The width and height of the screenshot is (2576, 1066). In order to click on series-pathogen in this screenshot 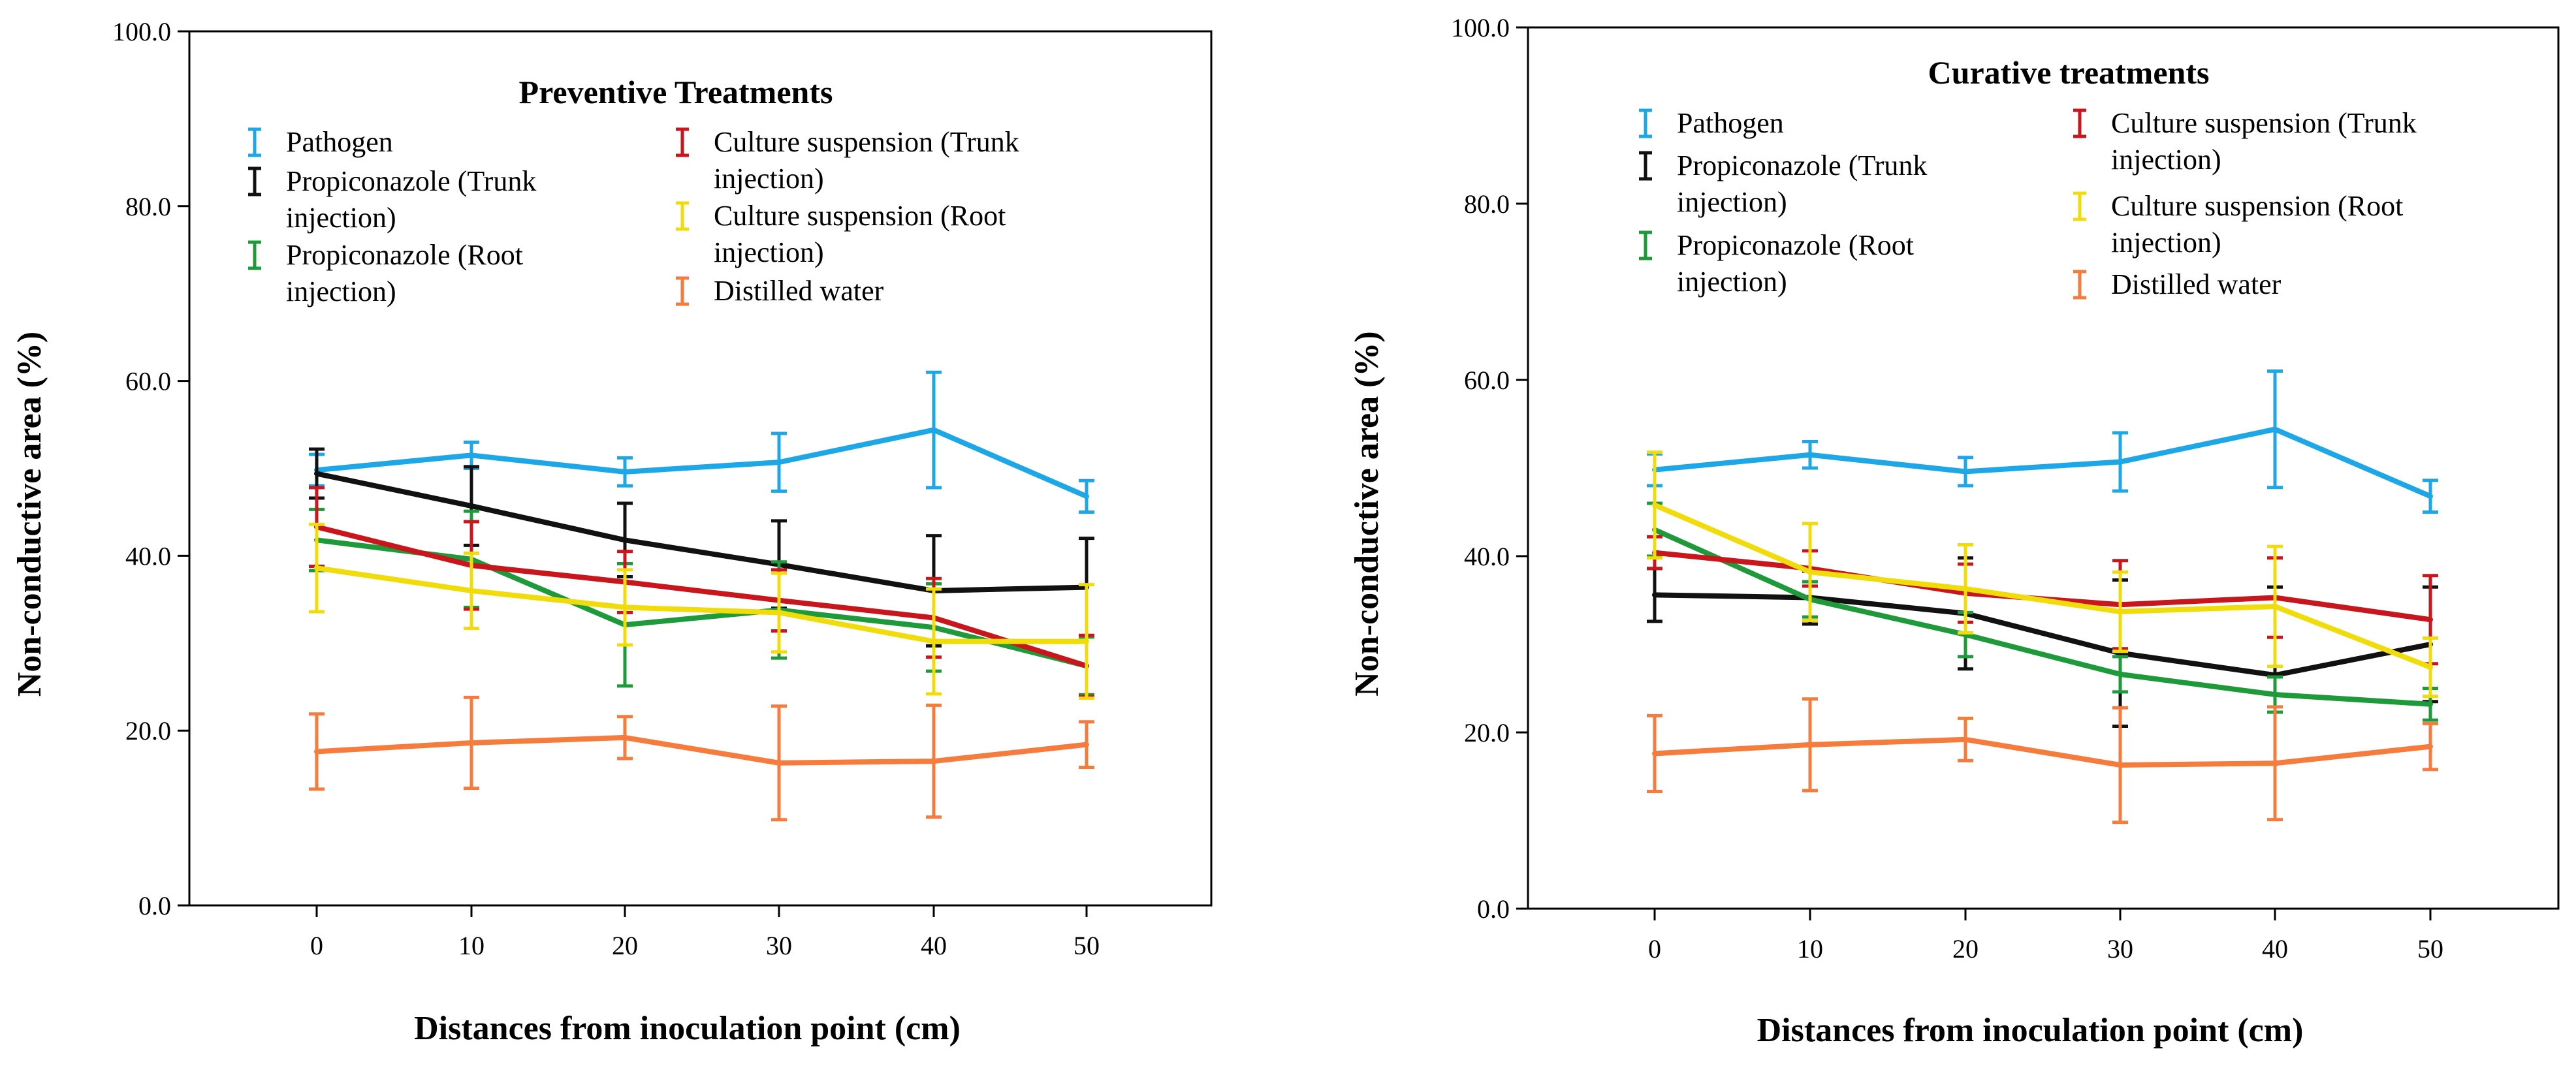, I will do `click(2043, 441)`.